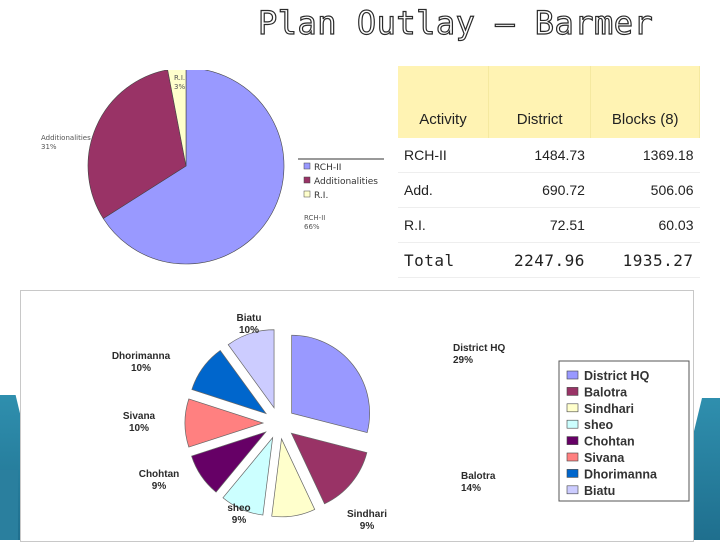 This screenshot has width=720, height=542. Describe the element at coordinates (139, 422) in the screenshot. I see `slice-label-sivana: Sivana 10%` at that location.